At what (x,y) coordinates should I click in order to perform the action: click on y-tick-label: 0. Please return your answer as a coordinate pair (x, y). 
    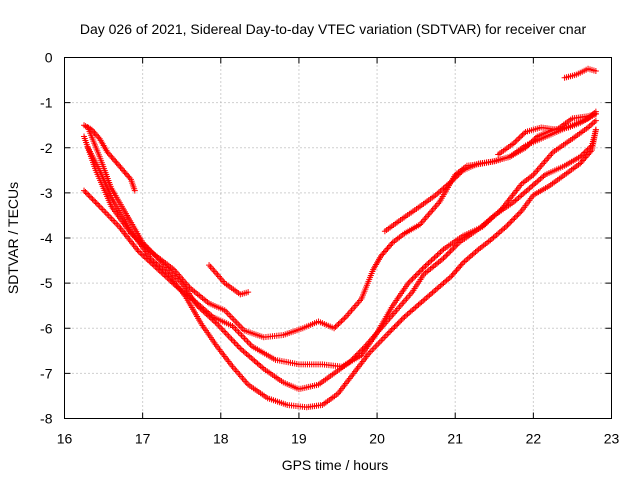
    Looking at the image, I should click on (49, 58).